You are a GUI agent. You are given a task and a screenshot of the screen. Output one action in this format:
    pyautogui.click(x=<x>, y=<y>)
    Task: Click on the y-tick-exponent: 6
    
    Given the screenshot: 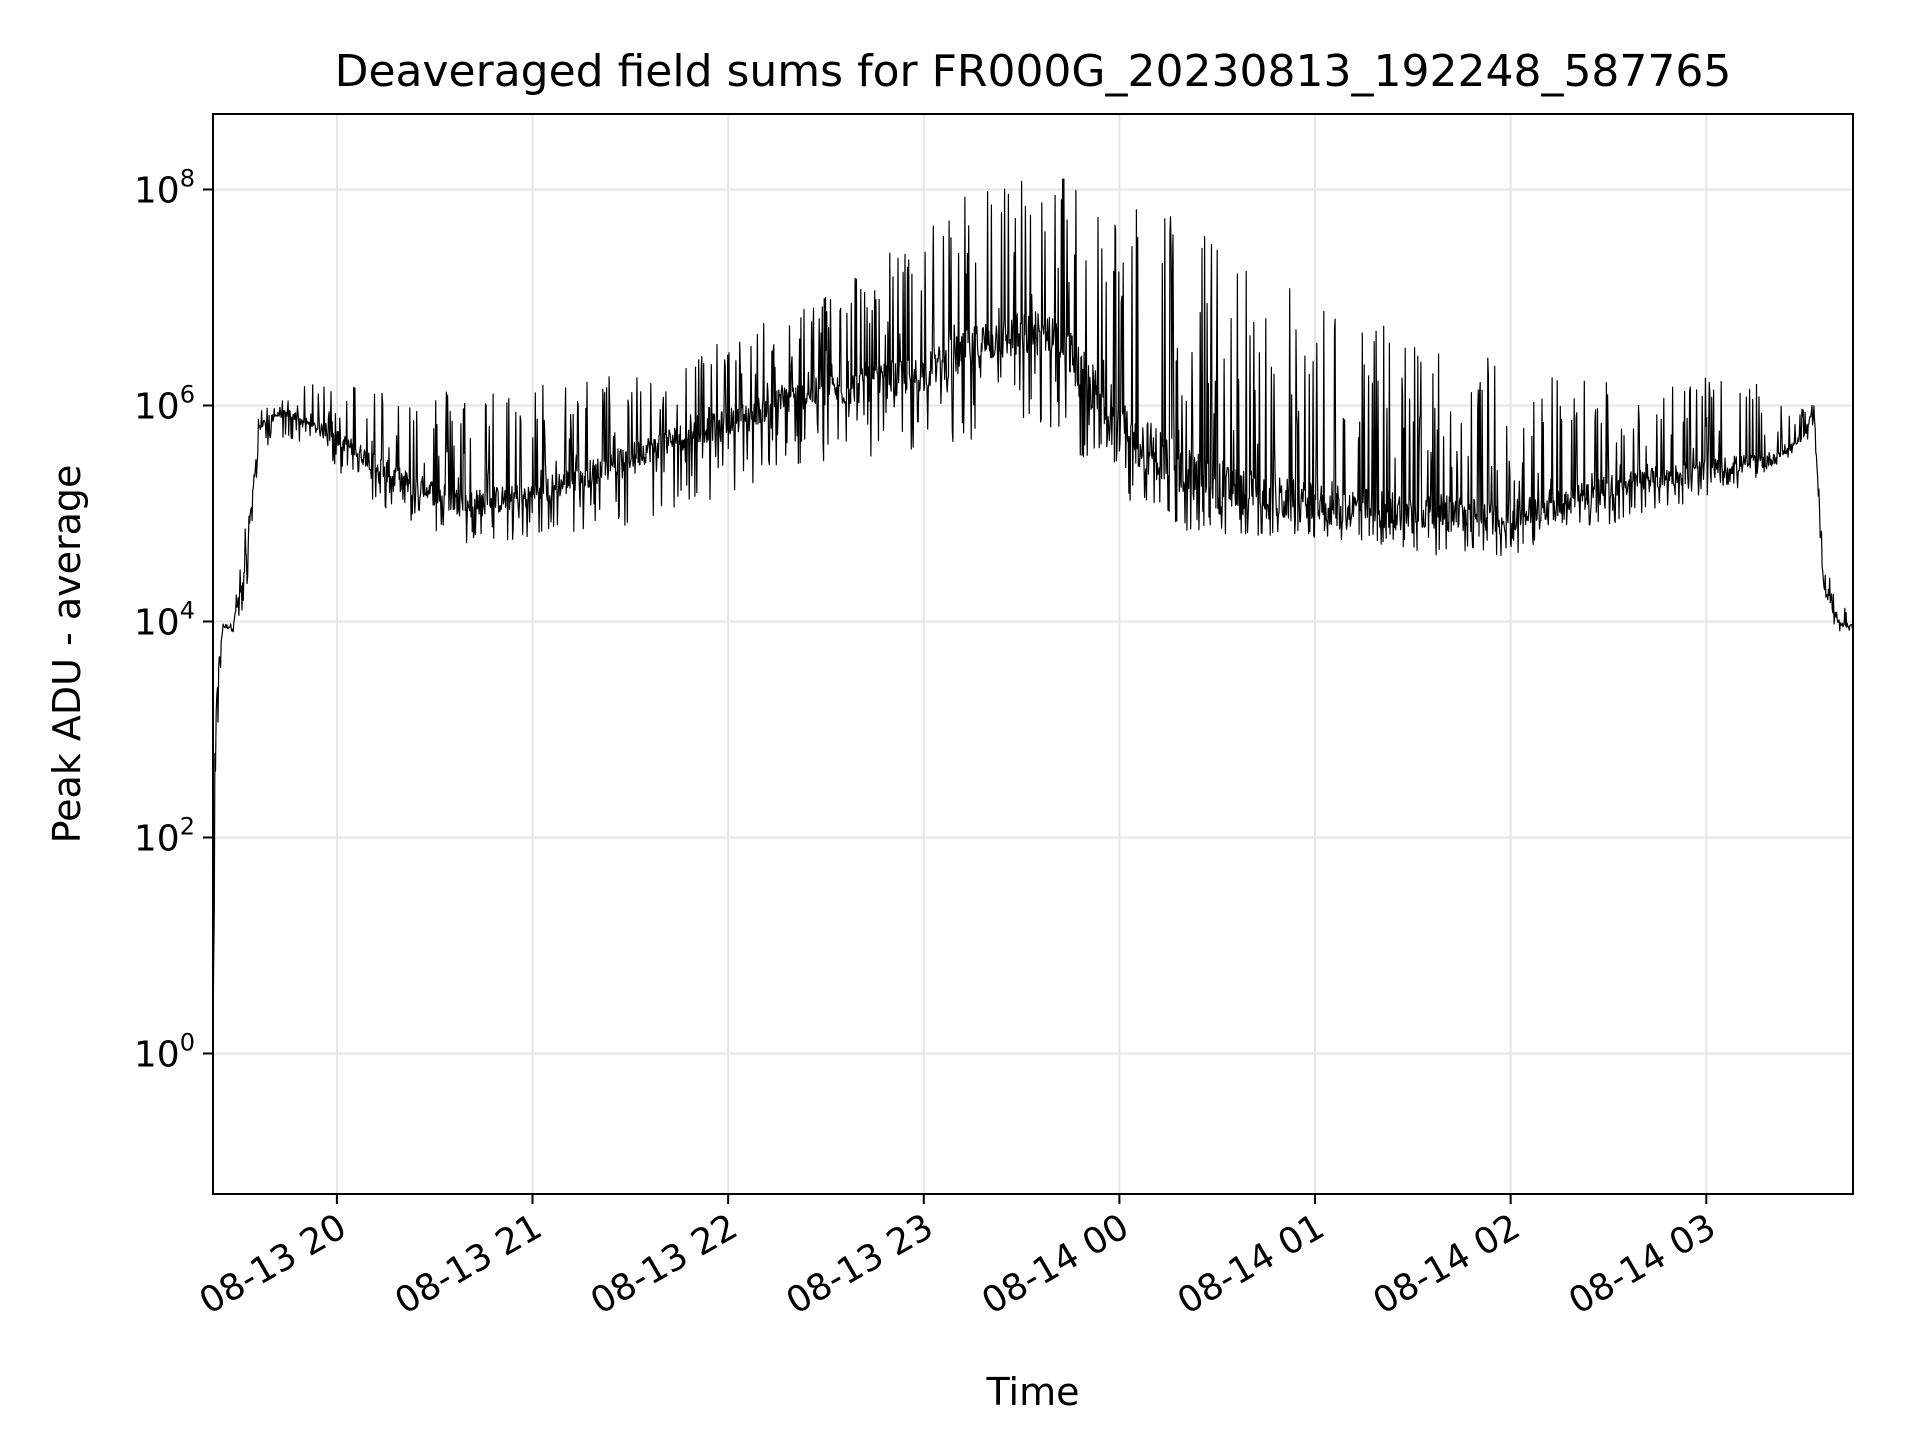 What is the action you would take?
    pyautogui.click(x=187, y=394)
    